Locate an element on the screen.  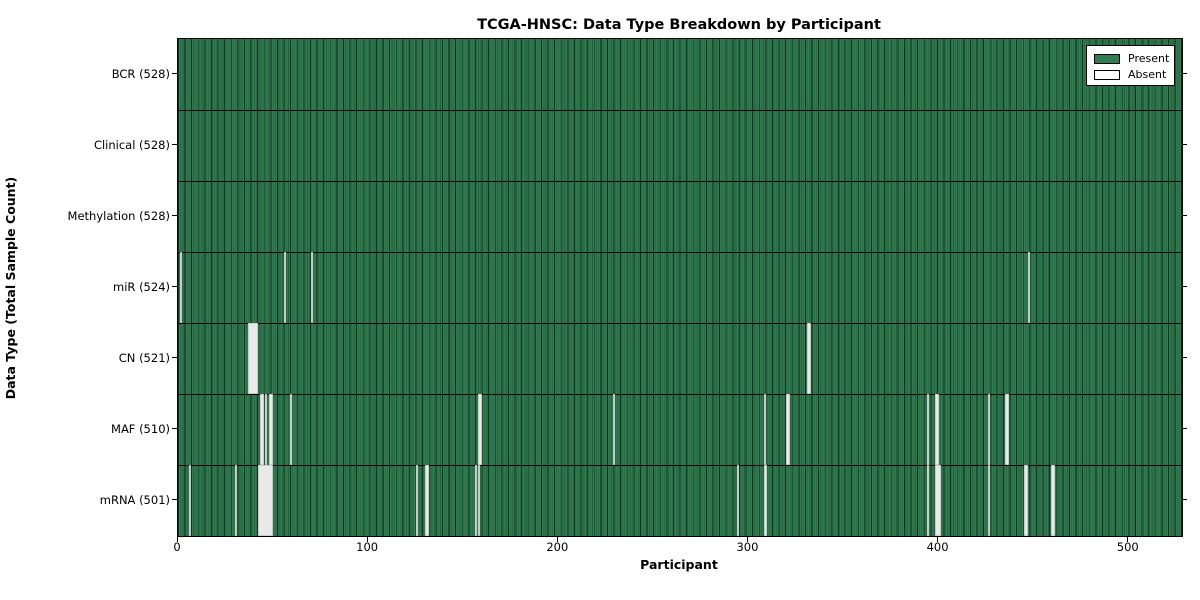
legend-entry-present: Present is located at coordinates (1132, 59).